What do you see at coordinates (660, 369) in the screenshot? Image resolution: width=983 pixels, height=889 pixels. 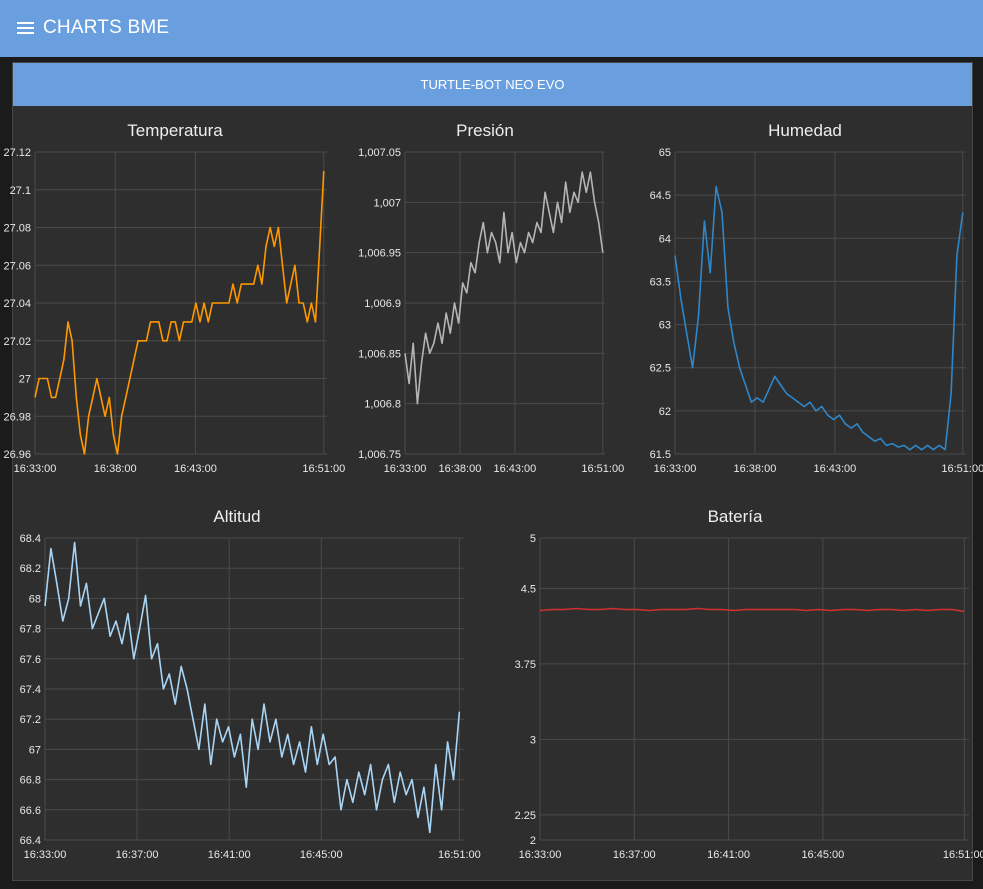 I see `y-tick-label: 62.5` at bounding box center [660, 369].